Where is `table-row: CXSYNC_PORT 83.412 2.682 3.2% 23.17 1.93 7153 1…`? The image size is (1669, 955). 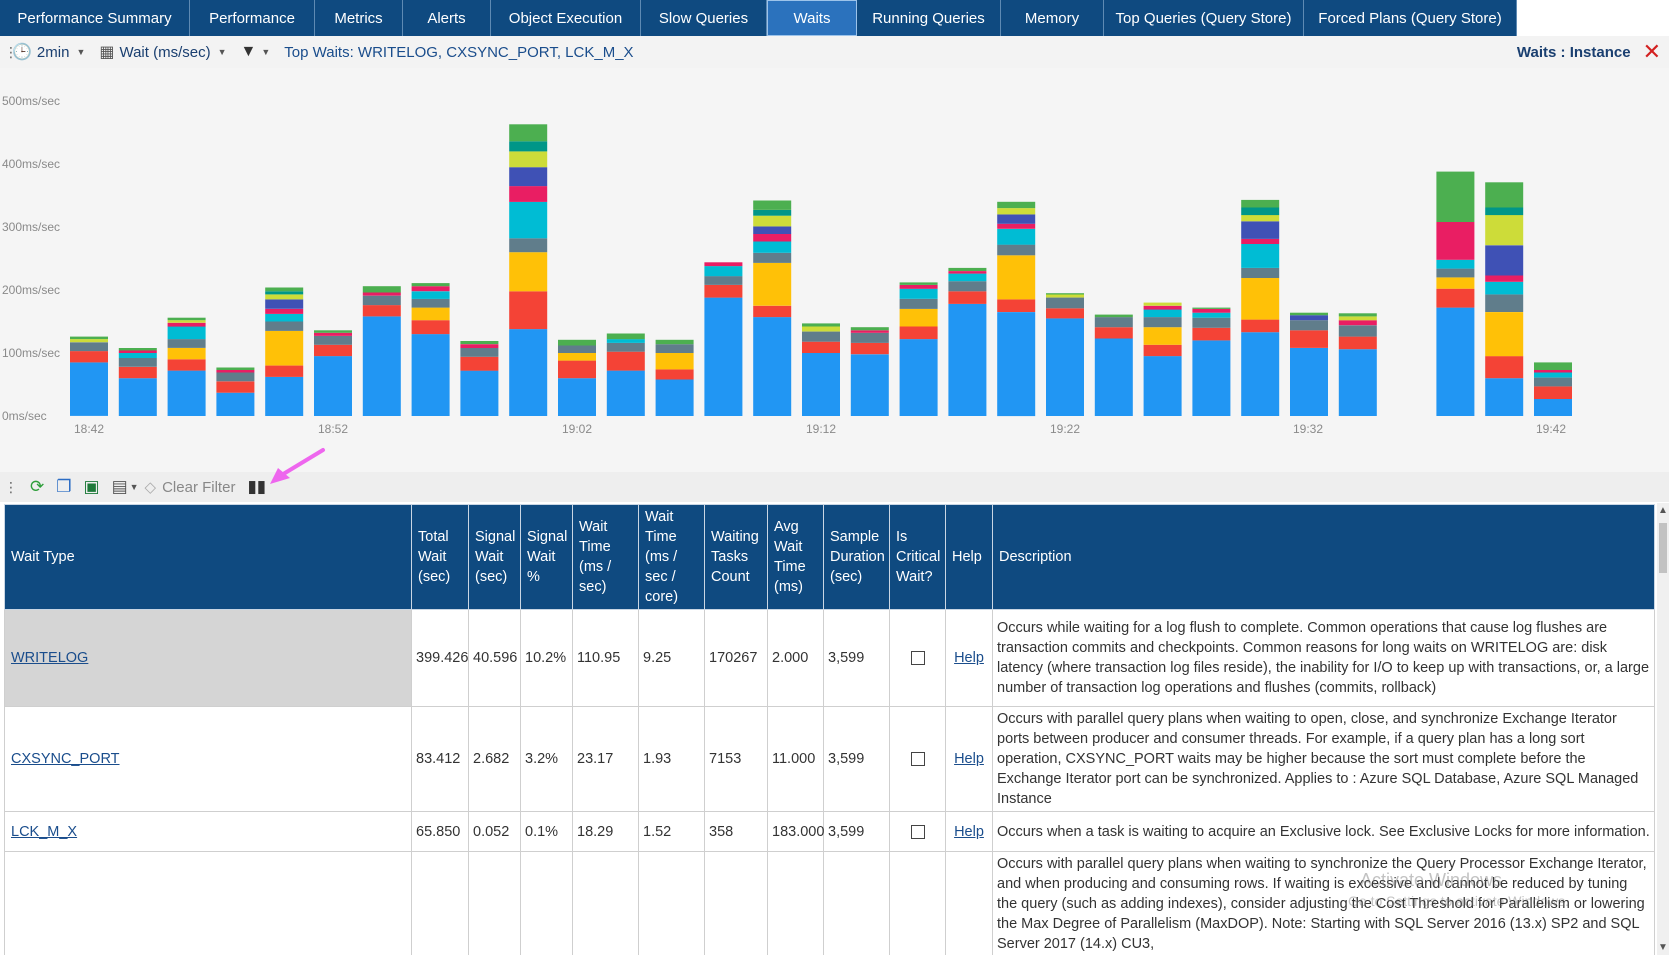 table-row: CXSYNC_PORT 83.412 2.682 3.2% 23.17 1.93 7153 1… is located at coordinates (829, 759).